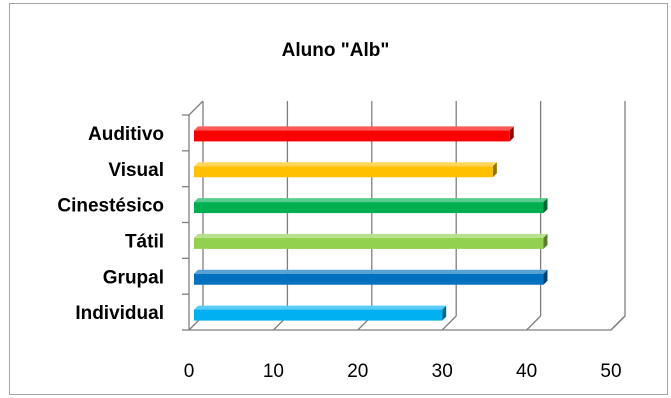 The height and width of the screenshot is (398, 671). What do you see at coordinates (442, 371) in the screenshot?
I see `x-tick-label: 30` at bounding box center [442, 371].